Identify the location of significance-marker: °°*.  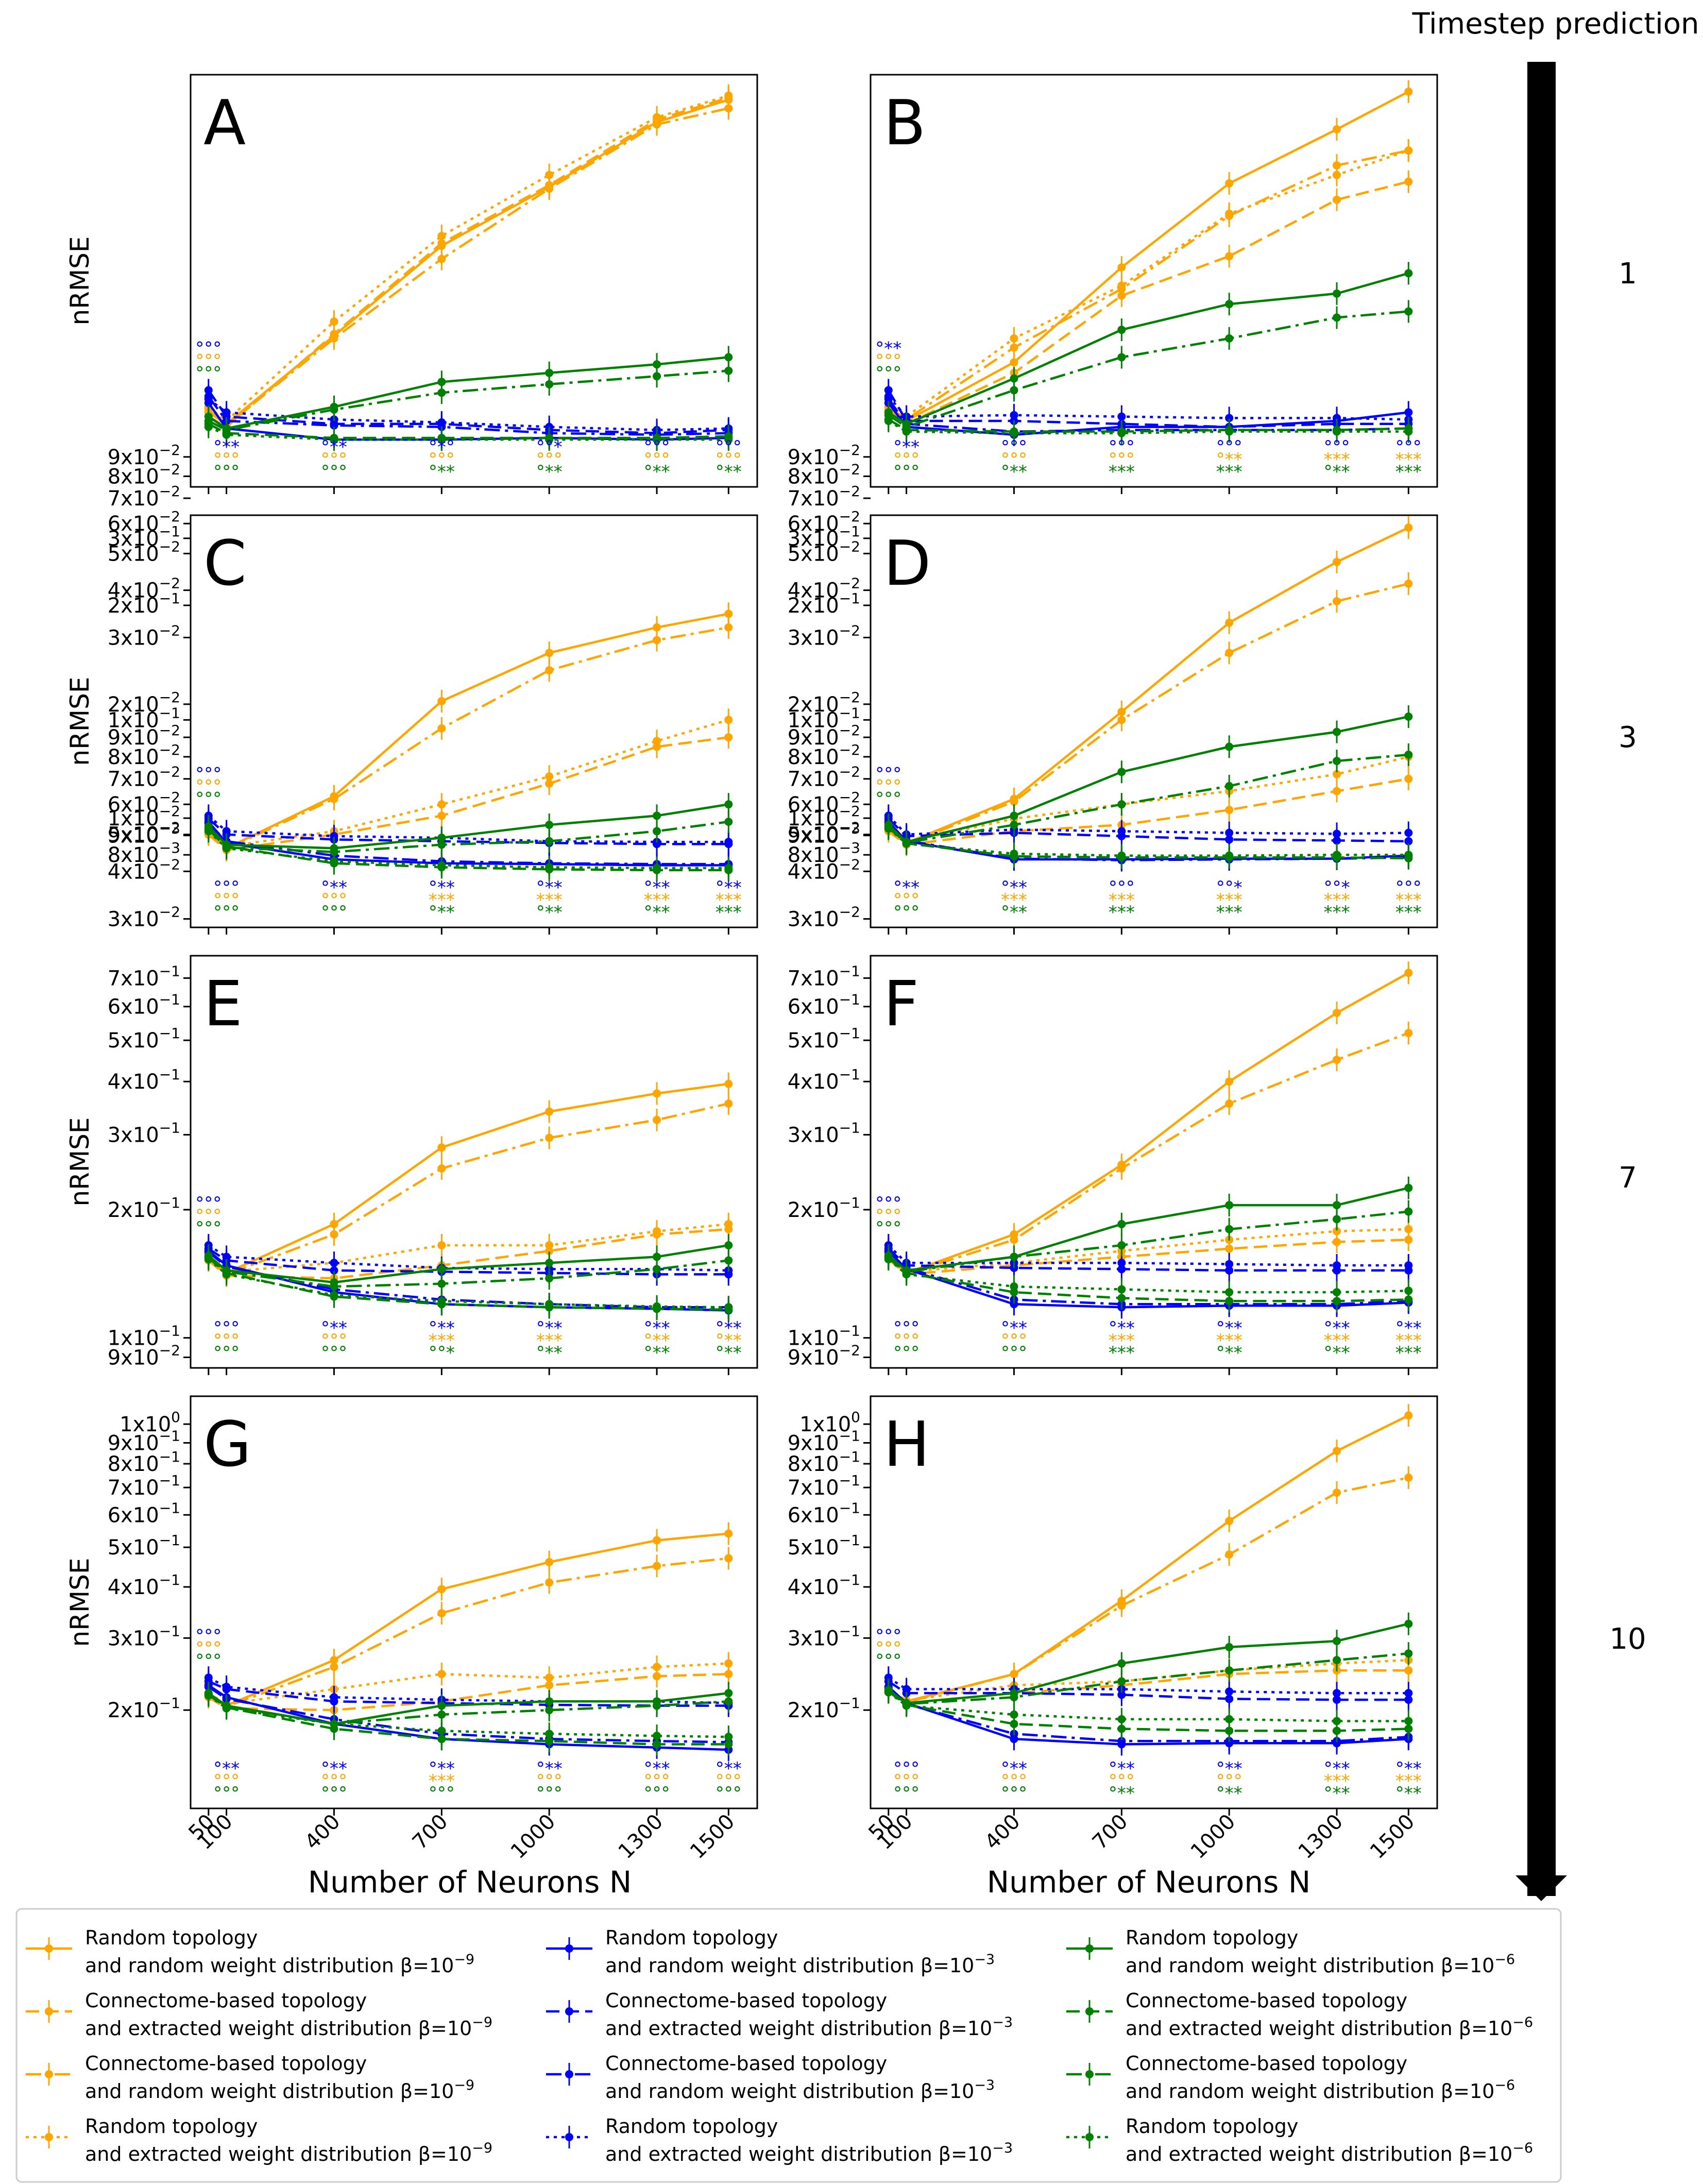
(550, 448).